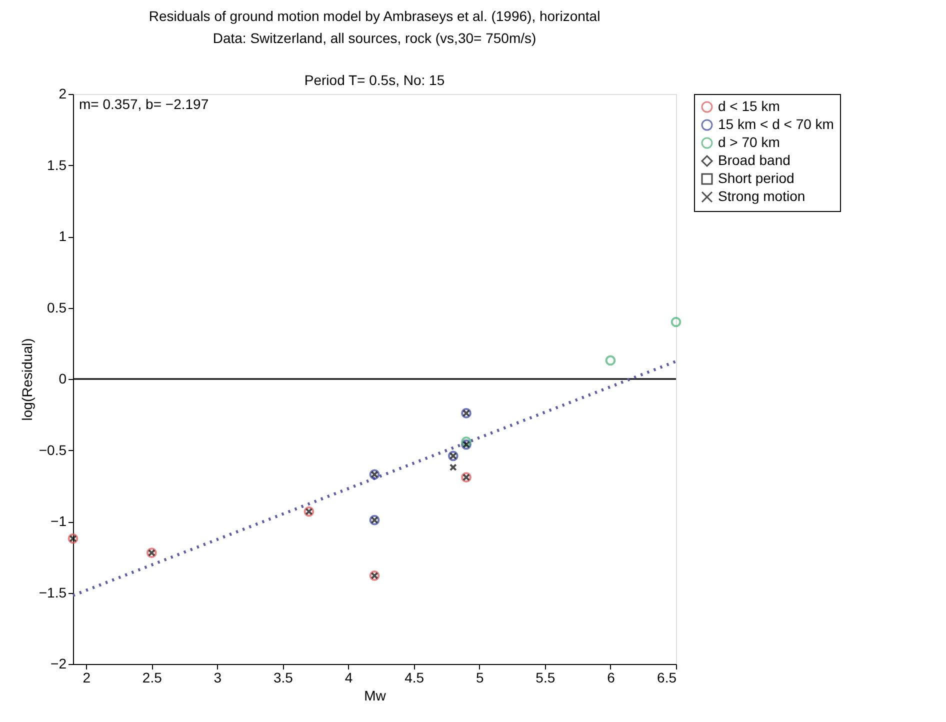 The width and height of the screenshot is (946, 722). Describe the element at coordinates (58, 664) in the screenshot. I see `y-tick-label: −2` at that location.